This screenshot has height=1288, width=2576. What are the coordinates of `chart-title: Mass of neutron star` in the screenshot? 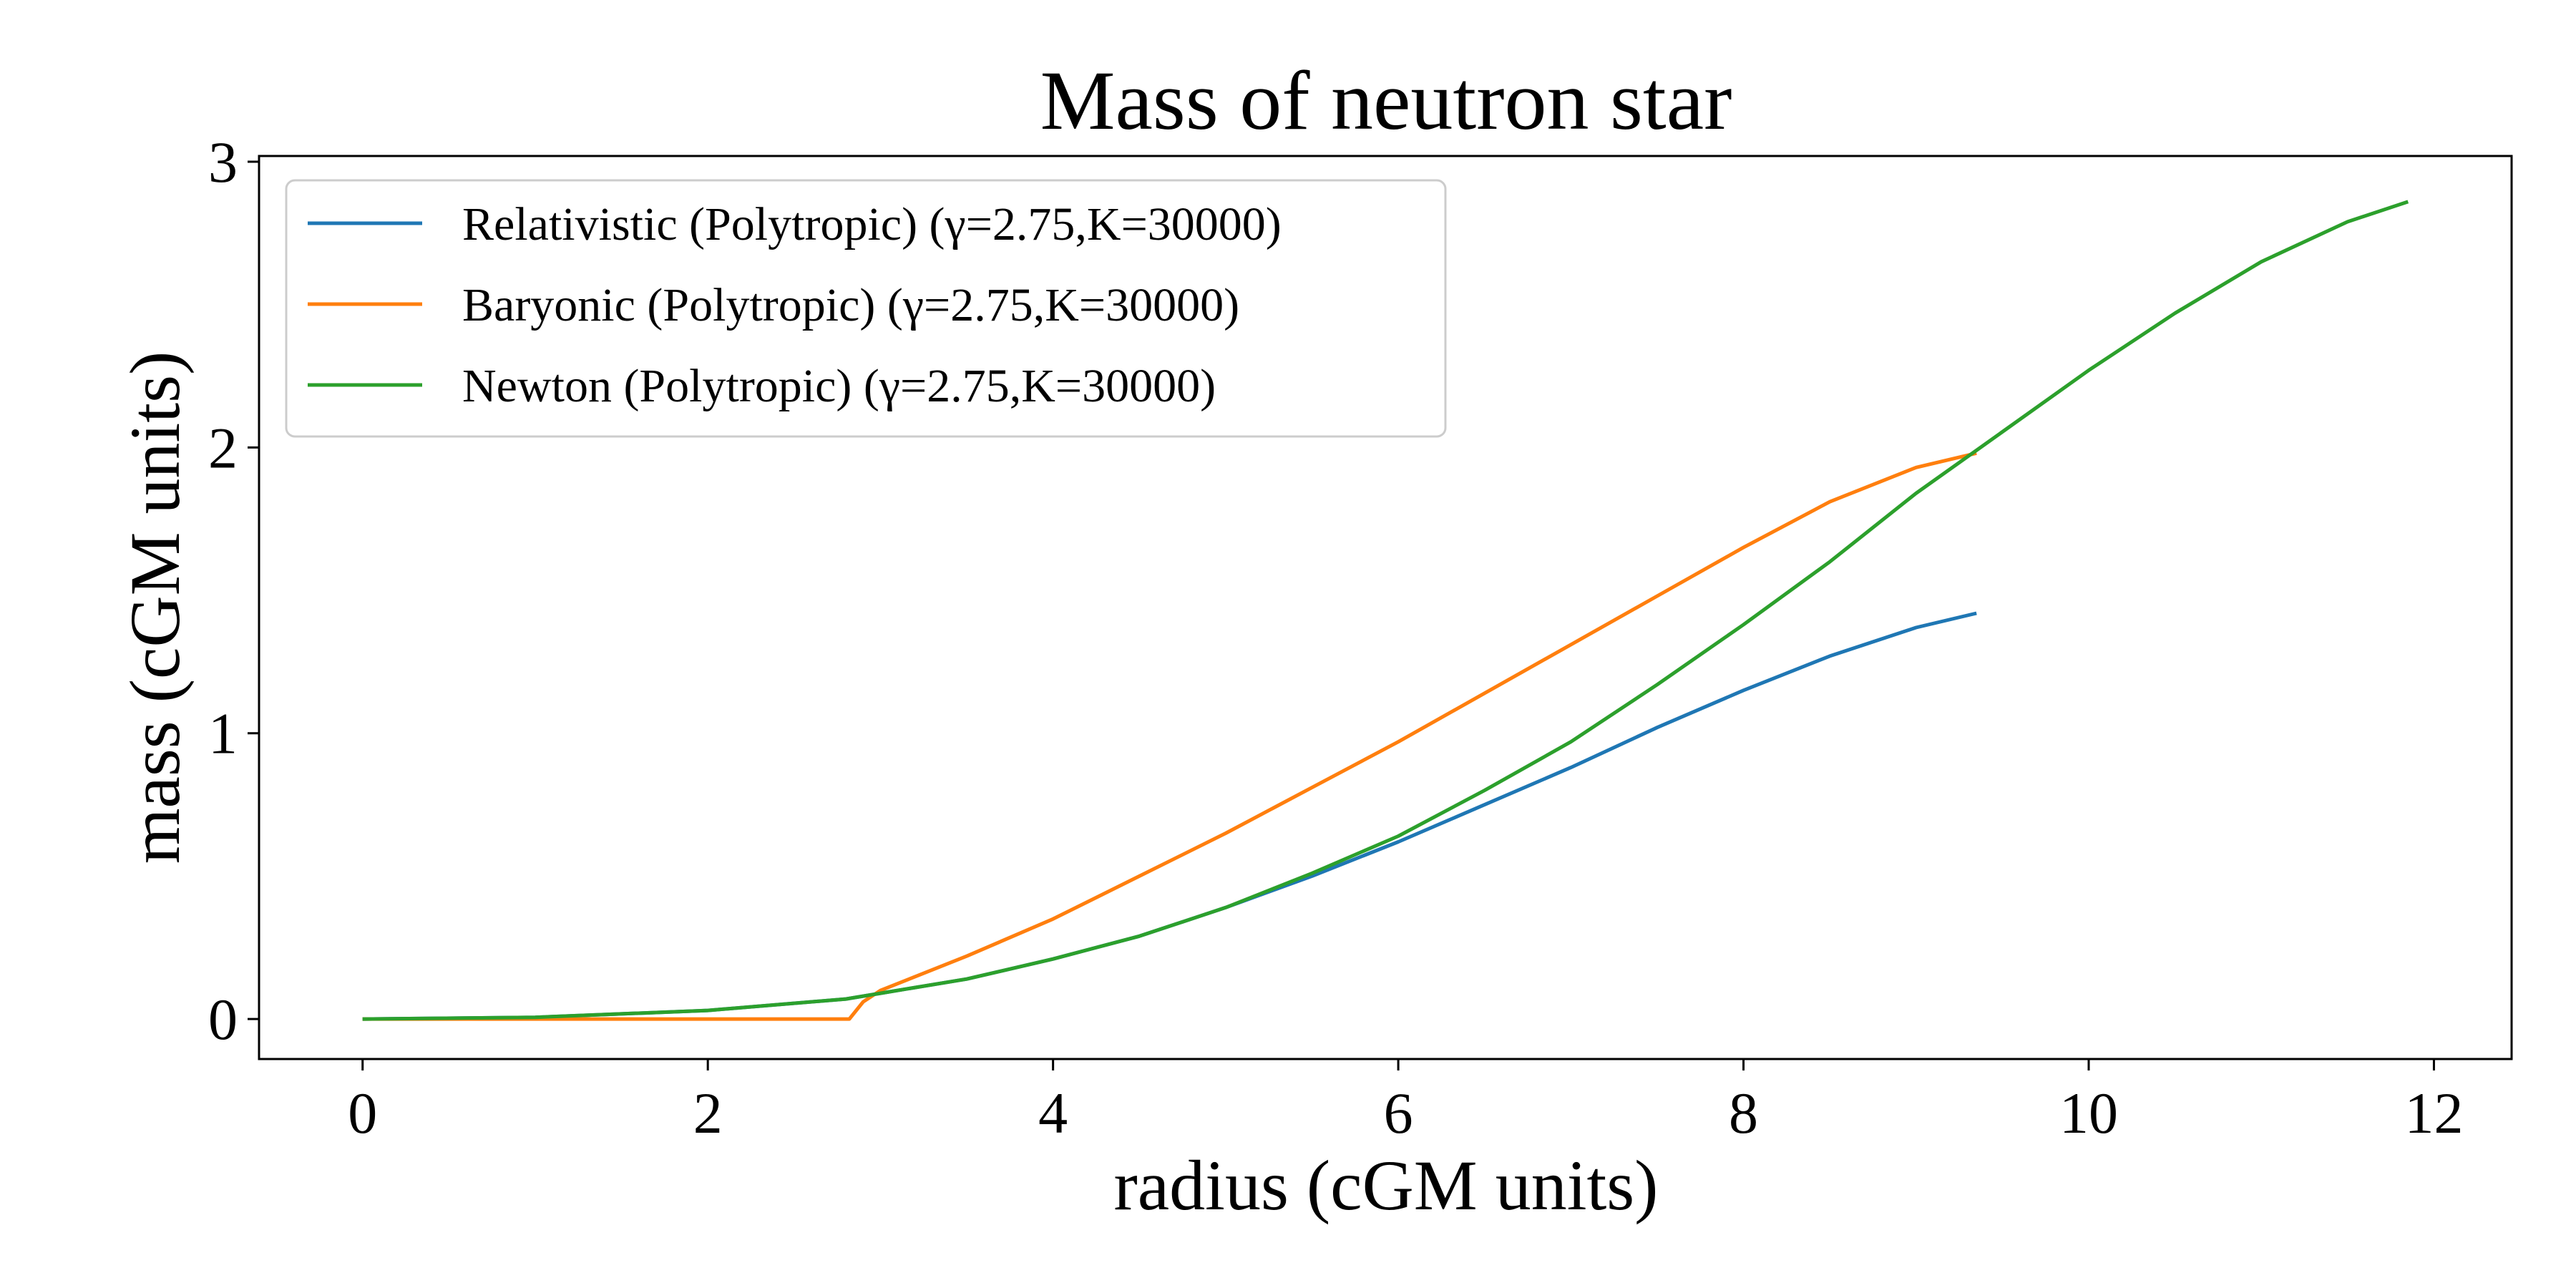 It's located at (1386, 100).